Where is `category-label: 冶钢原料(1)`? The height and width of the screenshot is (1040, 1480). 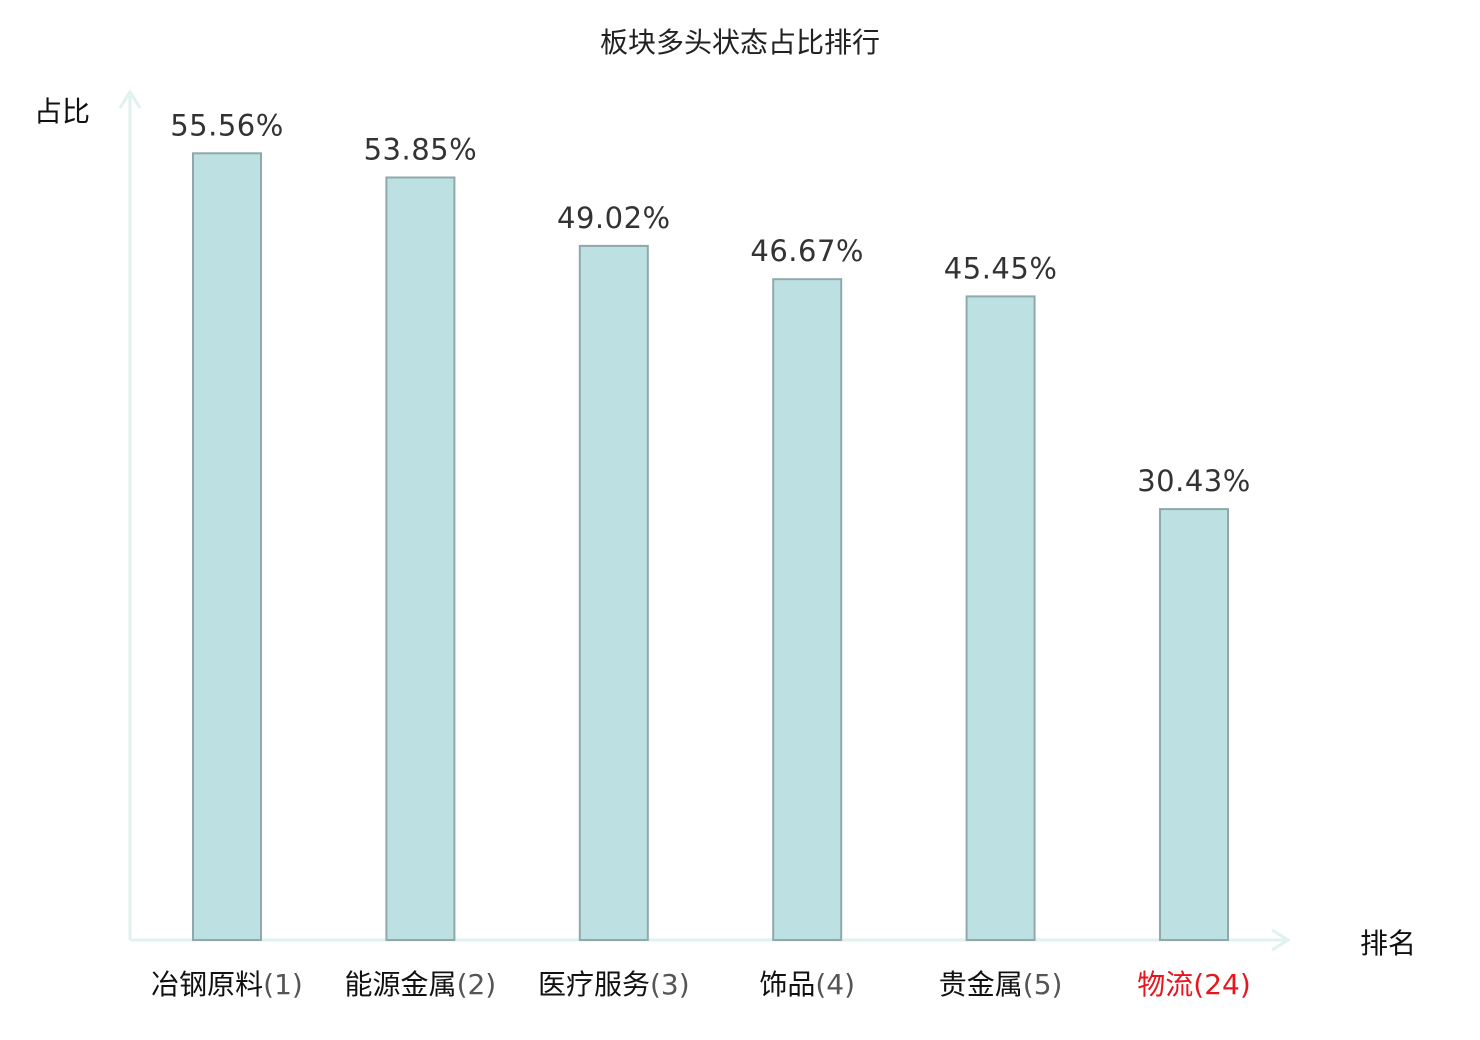
category-label: 冶钢原料(1) is located at coordinates (227, 984).